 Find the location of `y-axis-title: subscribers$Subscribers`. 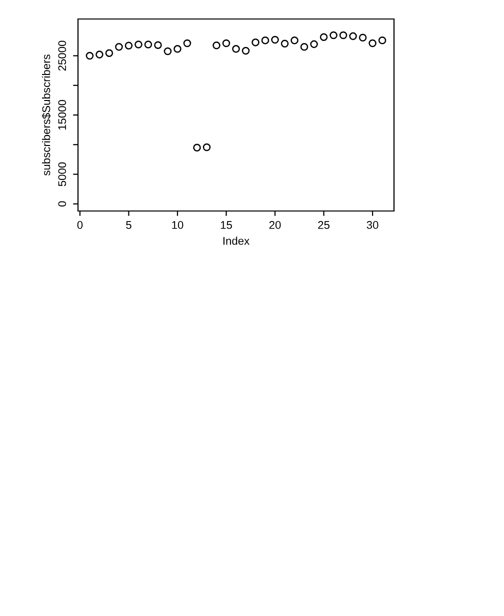

y-axis-title: subscribers$Subscribers is located at coordinates (46, 115).